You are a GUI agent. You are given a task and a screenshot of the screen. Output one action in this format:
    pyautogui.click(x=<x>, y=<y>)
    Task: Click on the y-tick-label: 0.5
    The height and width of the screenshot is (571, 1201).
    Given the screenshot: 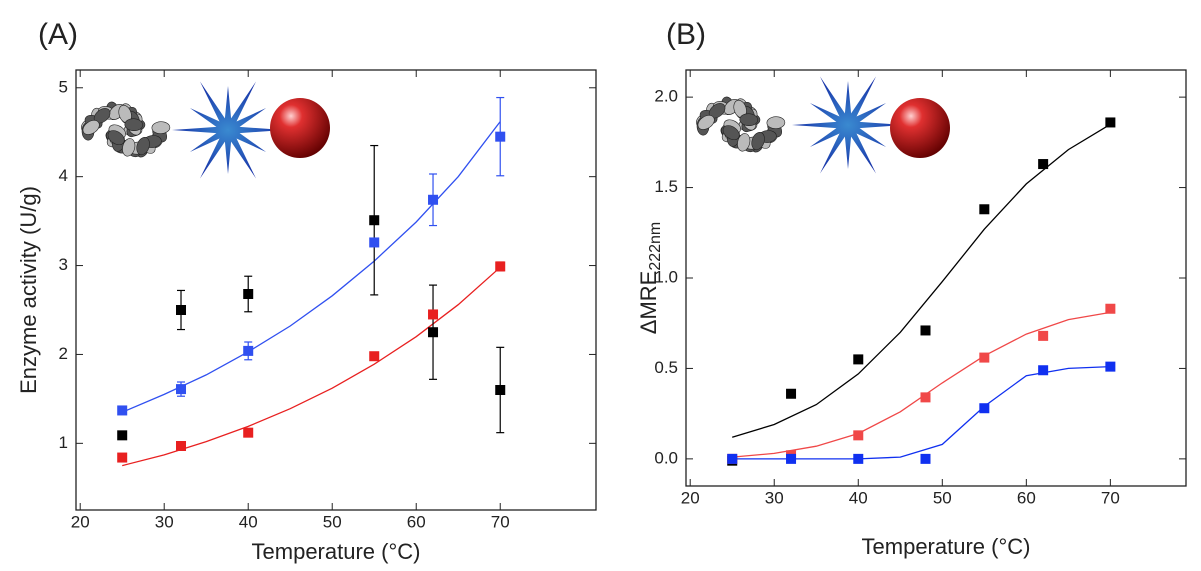 What is the action you would take?
    pyautogui.click(x=666, y=367)
    